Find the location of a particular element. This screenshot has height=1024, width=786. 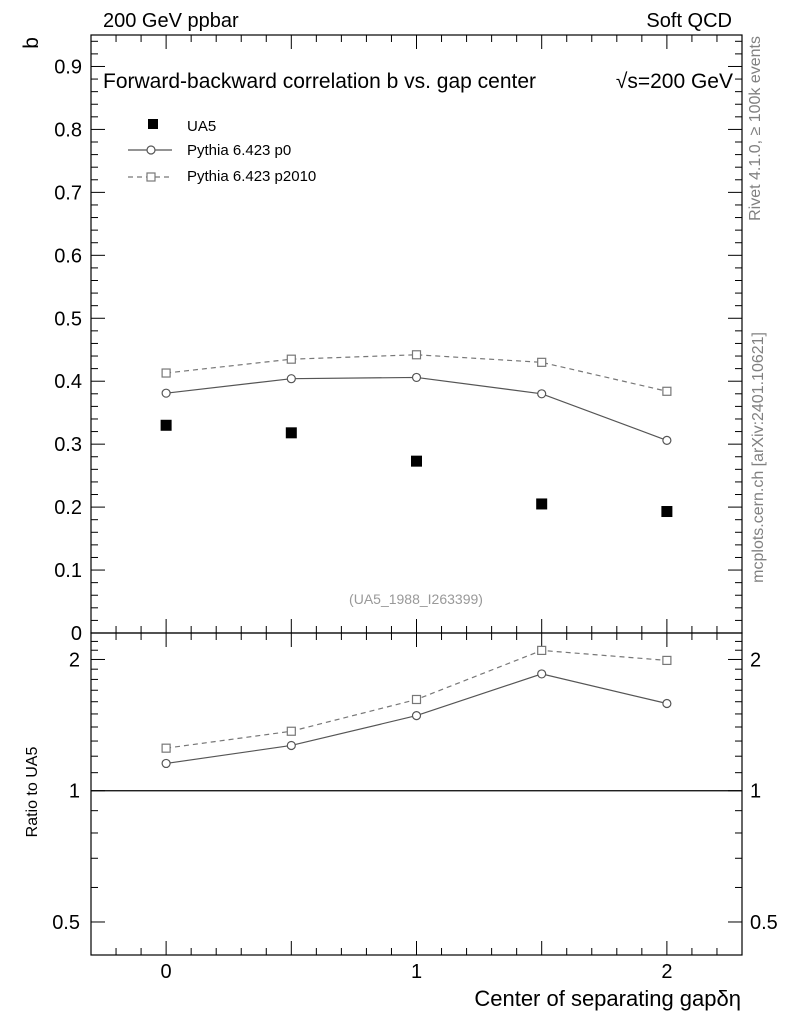

ratio-y-tick-label-right: 0.5 is located at coordinates (764, 923).